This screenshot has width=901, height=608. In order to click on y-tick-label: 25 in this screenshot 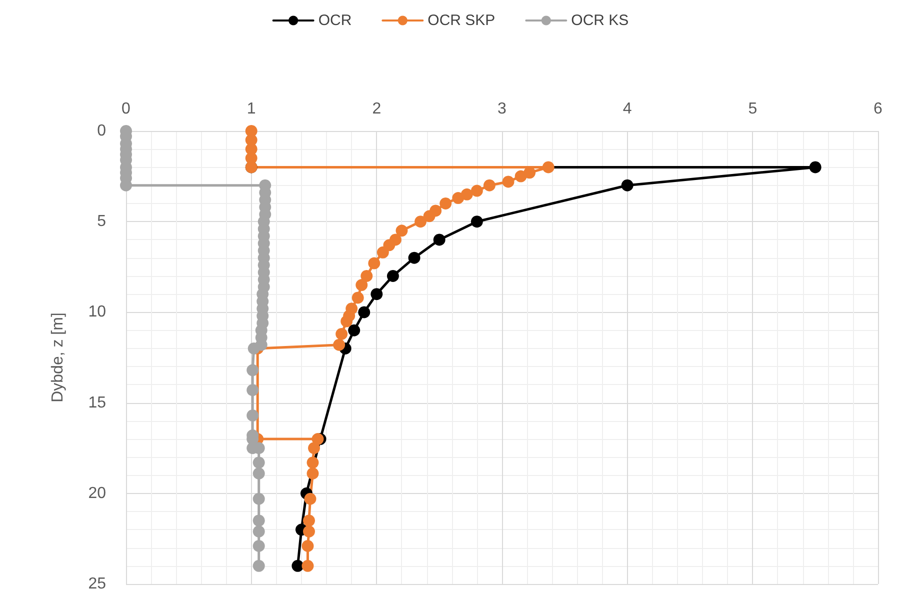, I will do `click(97, 584)`.